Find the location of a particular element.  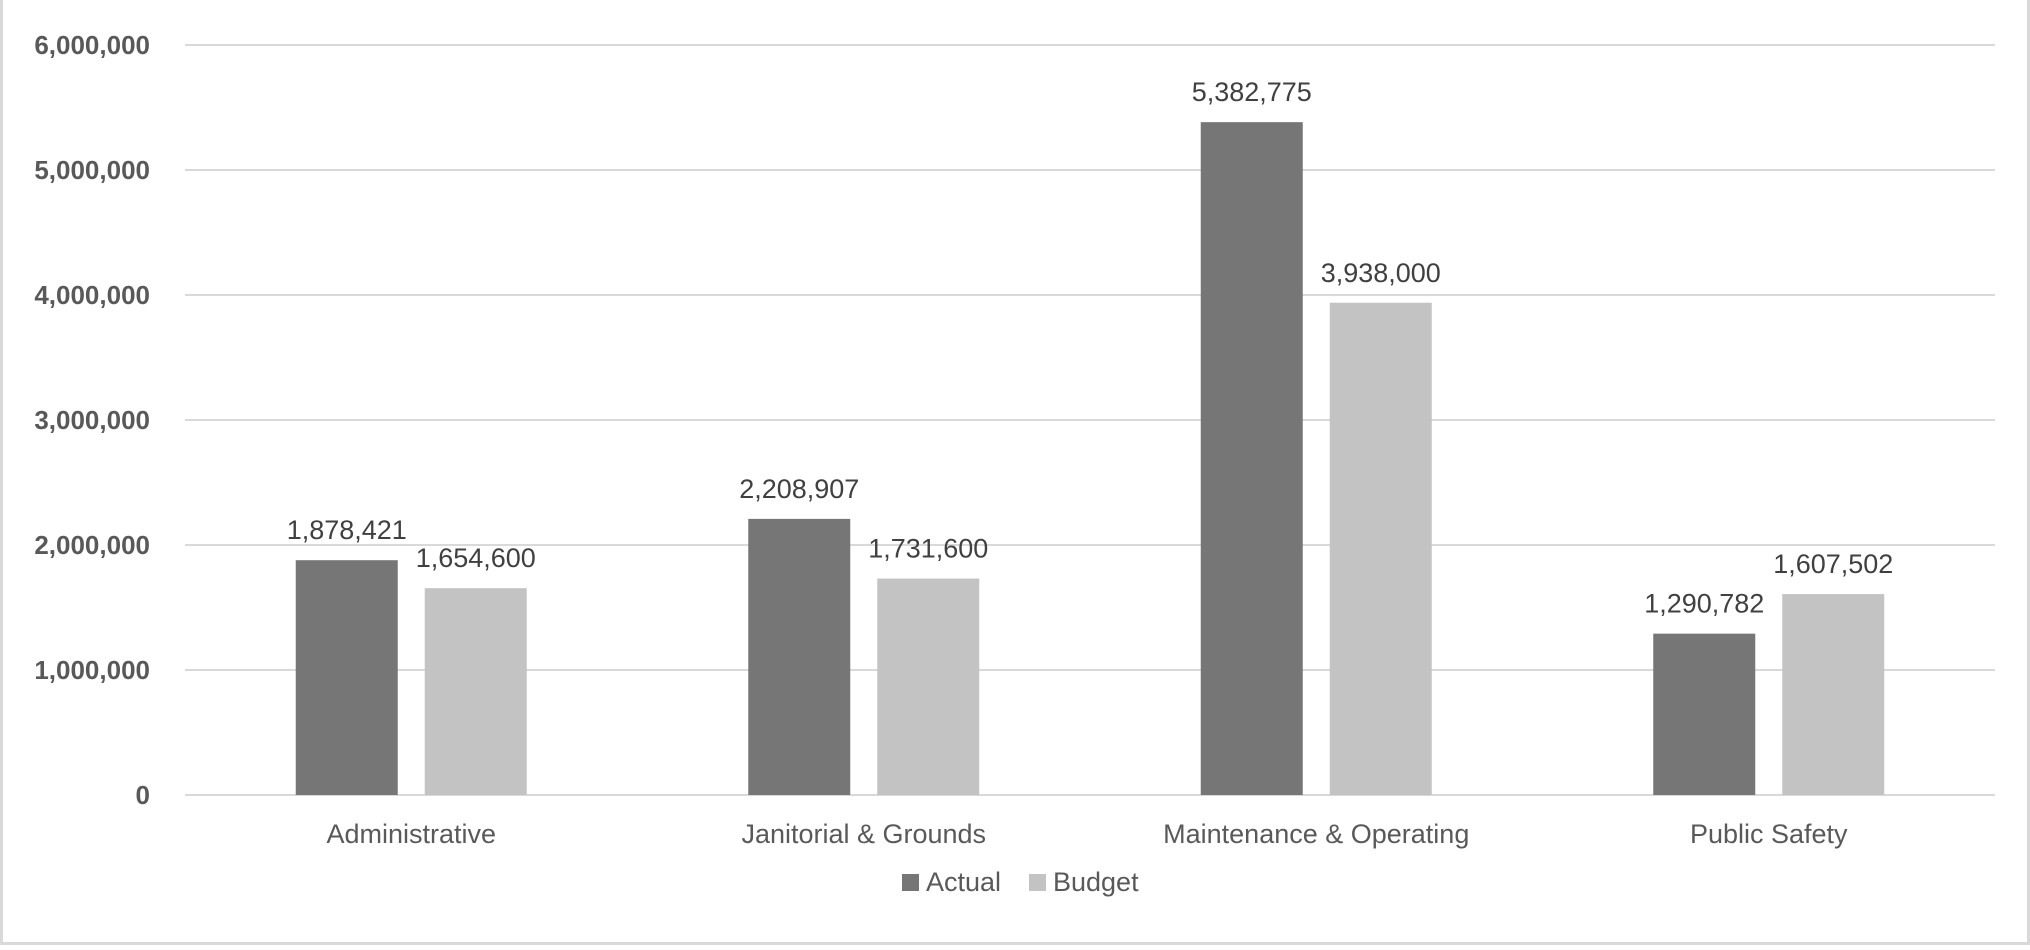

legend: Actual Budget is located at coordinates (1020, 882).